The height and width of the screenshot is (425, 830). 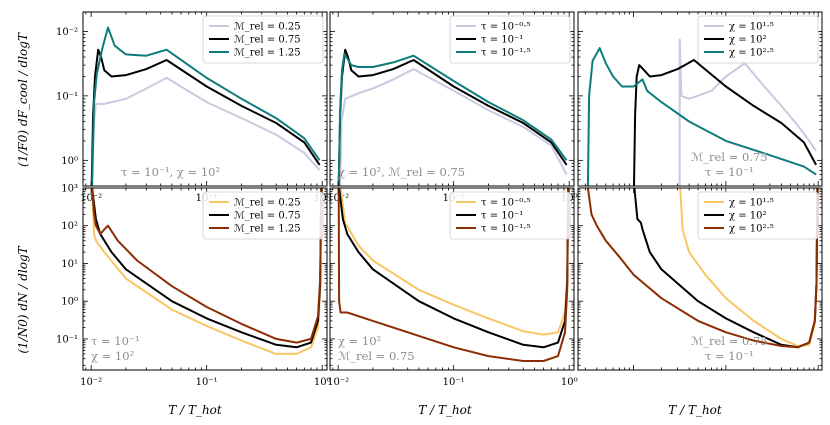 I want to click on x-axis-label-middle: T / T_hot, so click(x=445, y=410).